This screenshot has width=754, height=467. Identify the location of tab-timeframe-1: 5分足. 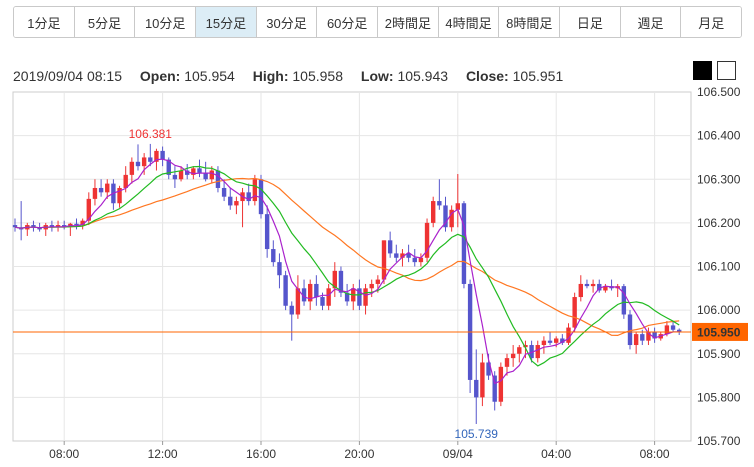
(105, 22).